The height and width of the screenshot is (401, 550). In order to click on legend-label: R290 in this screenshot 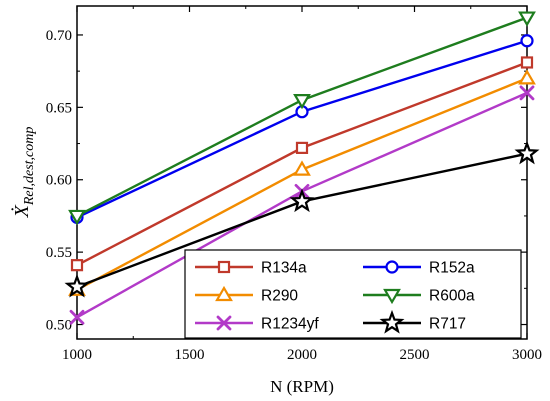, I will do `click(279, 296)`.